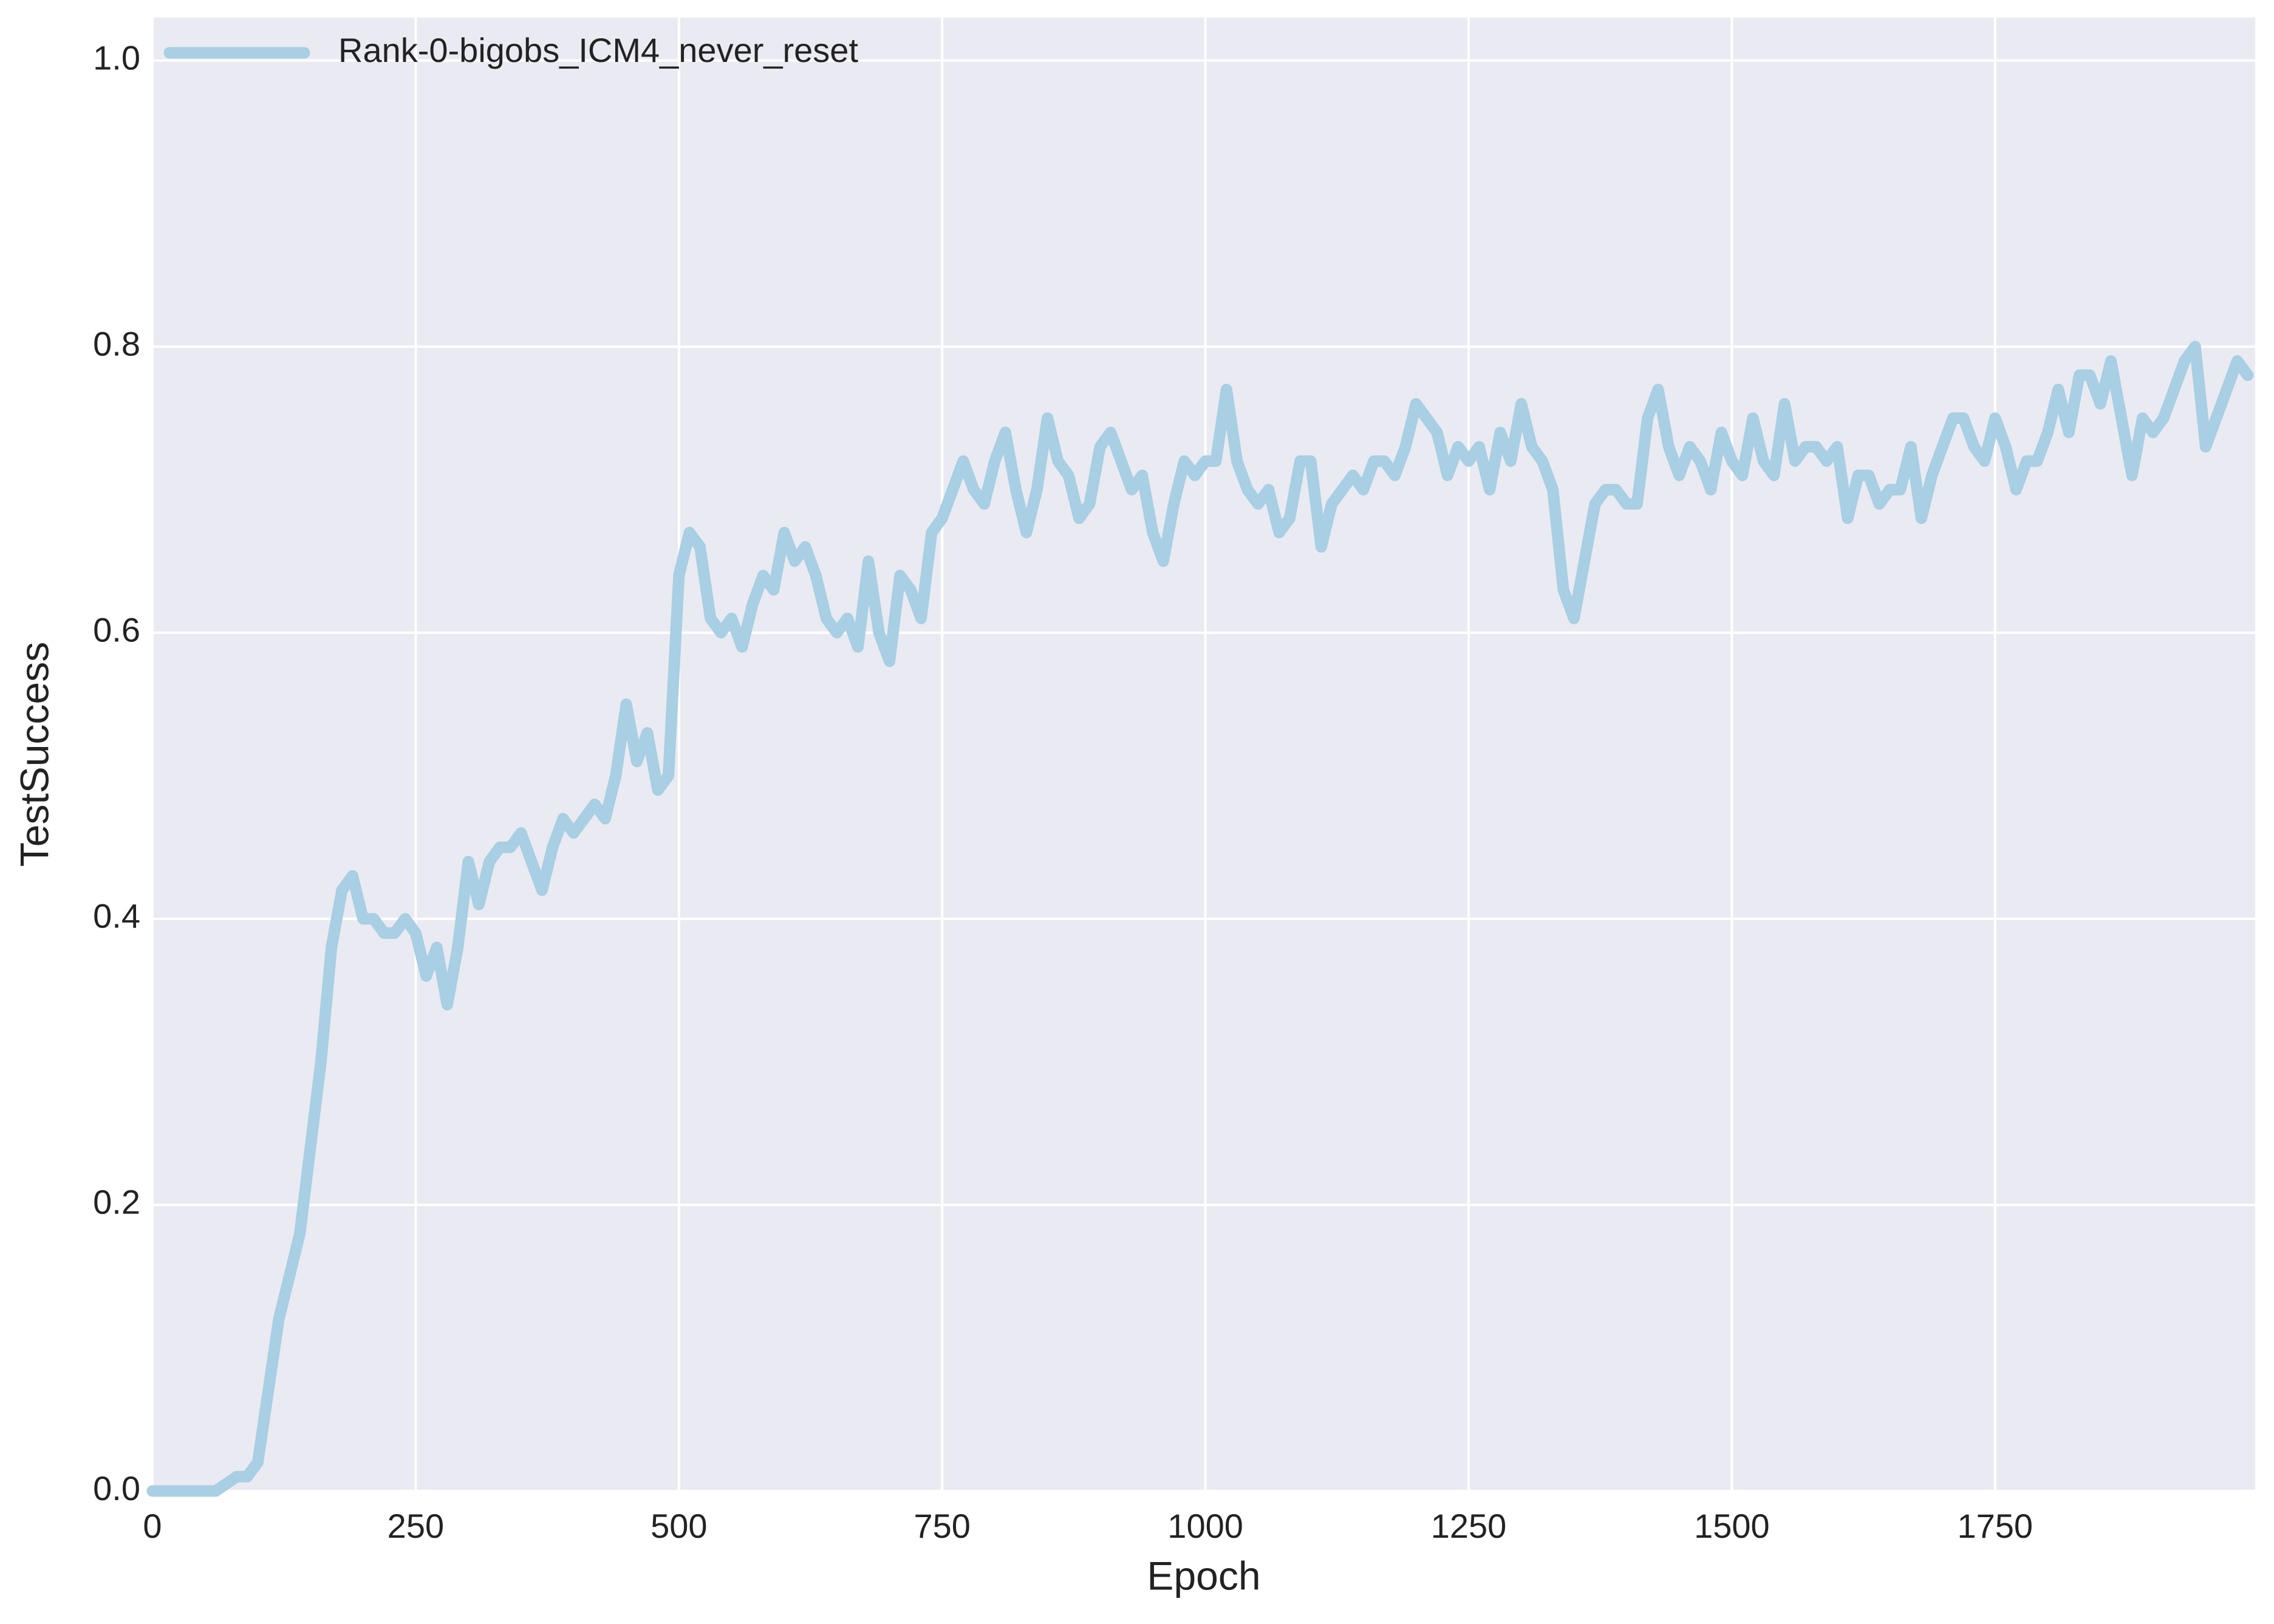 The width and height of the screenshot is (2274, 1624). Describe the element at coordinates (1995, 1526) in the screenshot. I see `x-tick-label: 1750` at that location.